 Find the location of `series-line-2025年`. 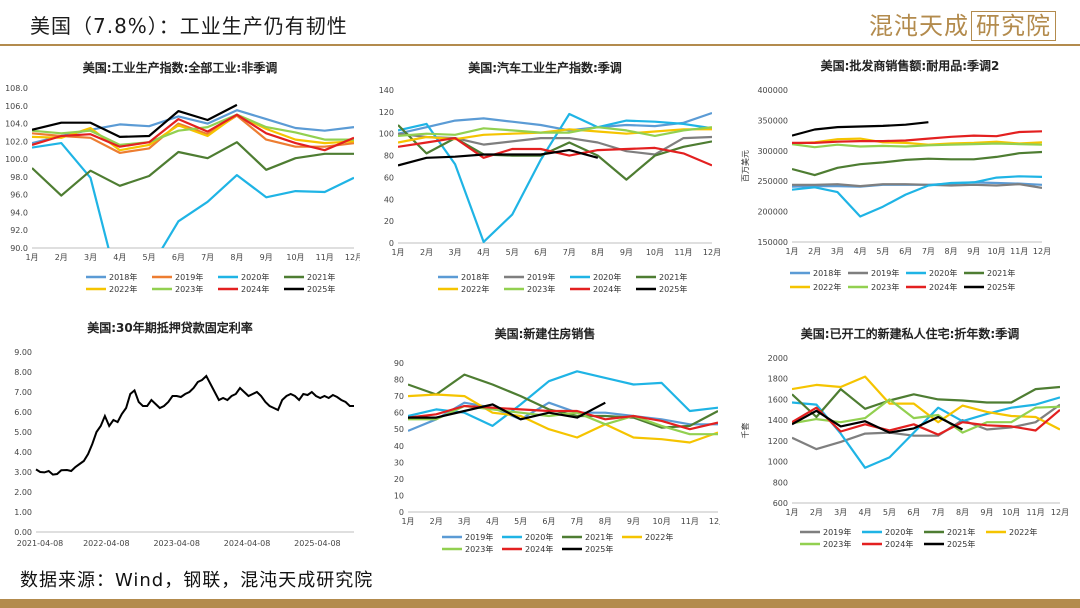

series-line-2025年 is located at coordinates (135, 121).